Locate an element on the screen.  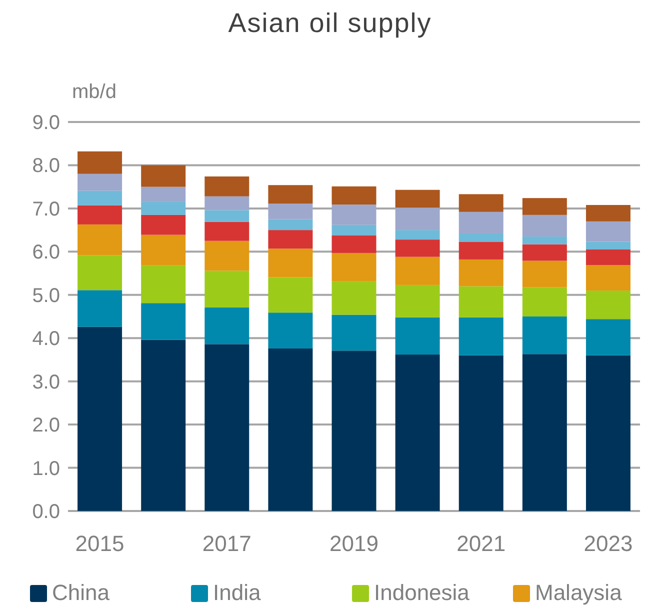
y-tick-label: 2.0 is located at coordinates (46, 425).